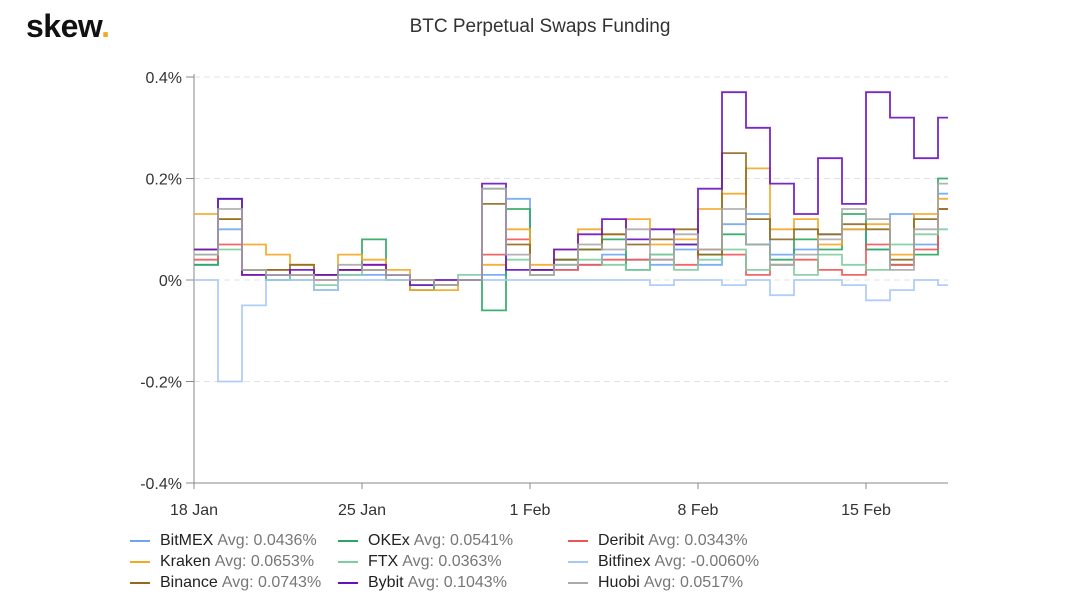  What do you see at coordinates (463, 540) in the screenshot?
I see `legend-series-avg: Avg: 0.0541%` at bounding box center [463, 540].